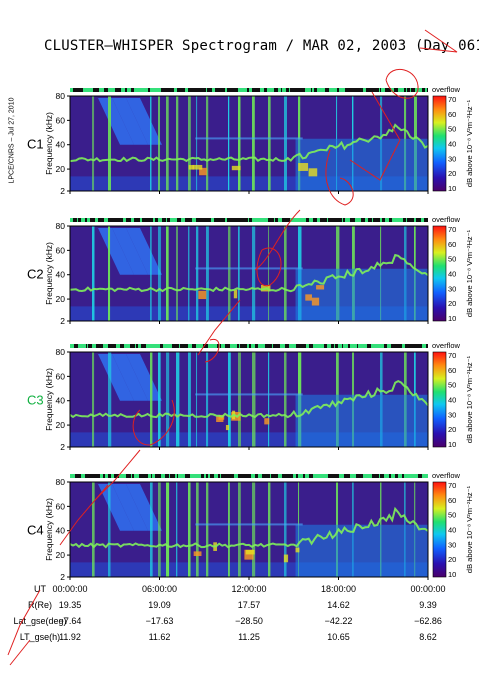 The height and width of the screenshot is (678, 479). I want to click on colorbar-label: dB above 10⁻⁸ V²m⁻²Hz⁻¹, so click(469, 399).